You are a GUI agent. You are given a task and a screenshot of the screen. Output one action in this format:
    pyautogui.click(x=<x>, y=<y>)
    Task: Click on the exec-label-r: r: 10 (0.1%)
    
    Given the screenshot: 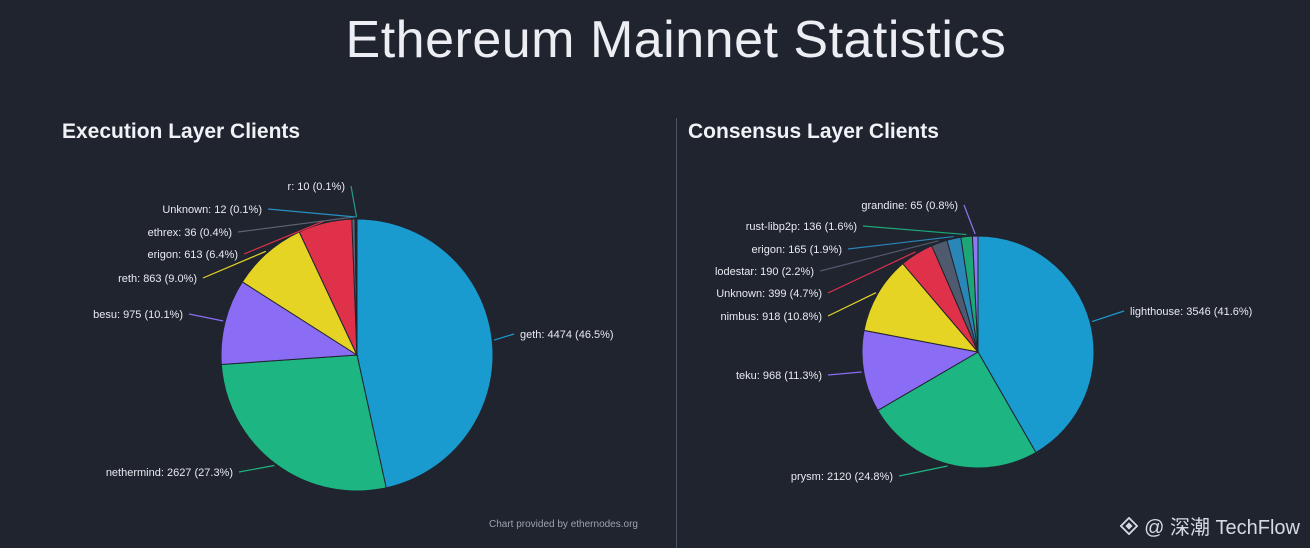 What is the action you would take?
    pyautogui.click(x=316, y=187)
    